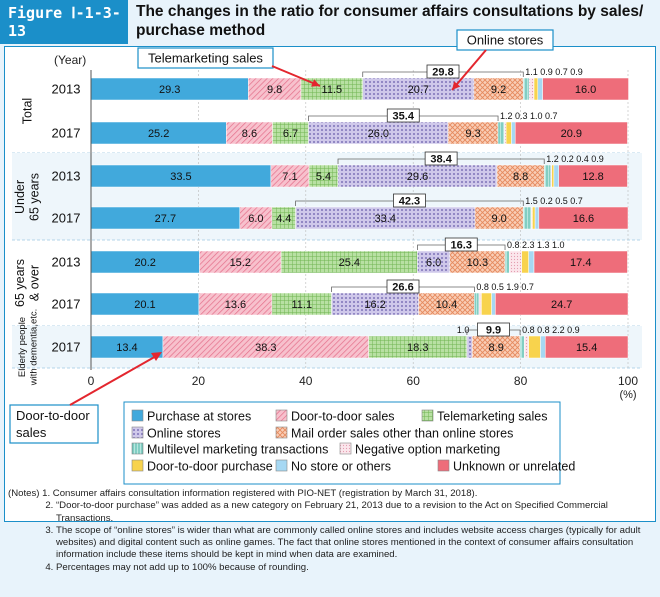 Image resolution: width=660 pixels, height=597 pixels. What do you see at coordinates (156, 356) in the screenshot?
I see `callout-door-to-door-arrowhead` at bounding box center [156, 356].